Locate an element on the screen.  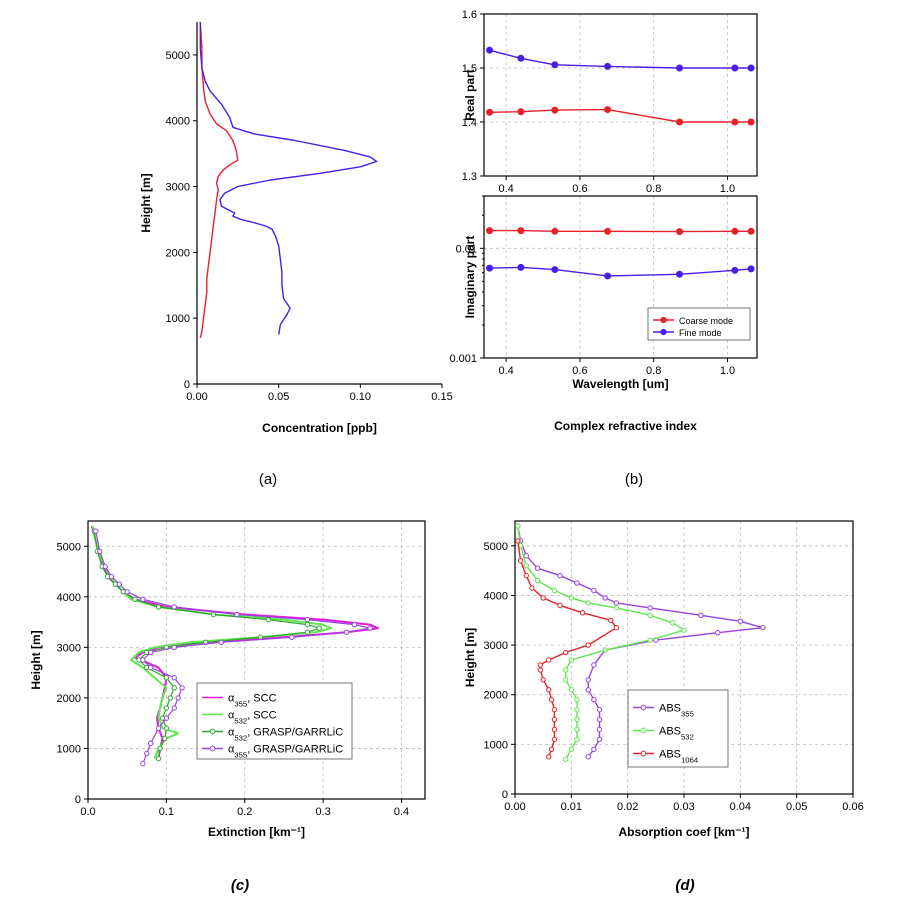
y-tick-label: 2000 is located at coordinates (496, 696).